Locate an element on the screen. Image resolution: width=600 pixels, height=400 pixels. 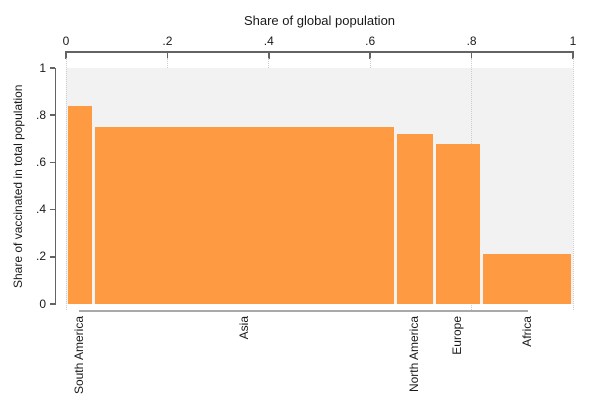
x-axis-line is located at coordinates (319, 52).